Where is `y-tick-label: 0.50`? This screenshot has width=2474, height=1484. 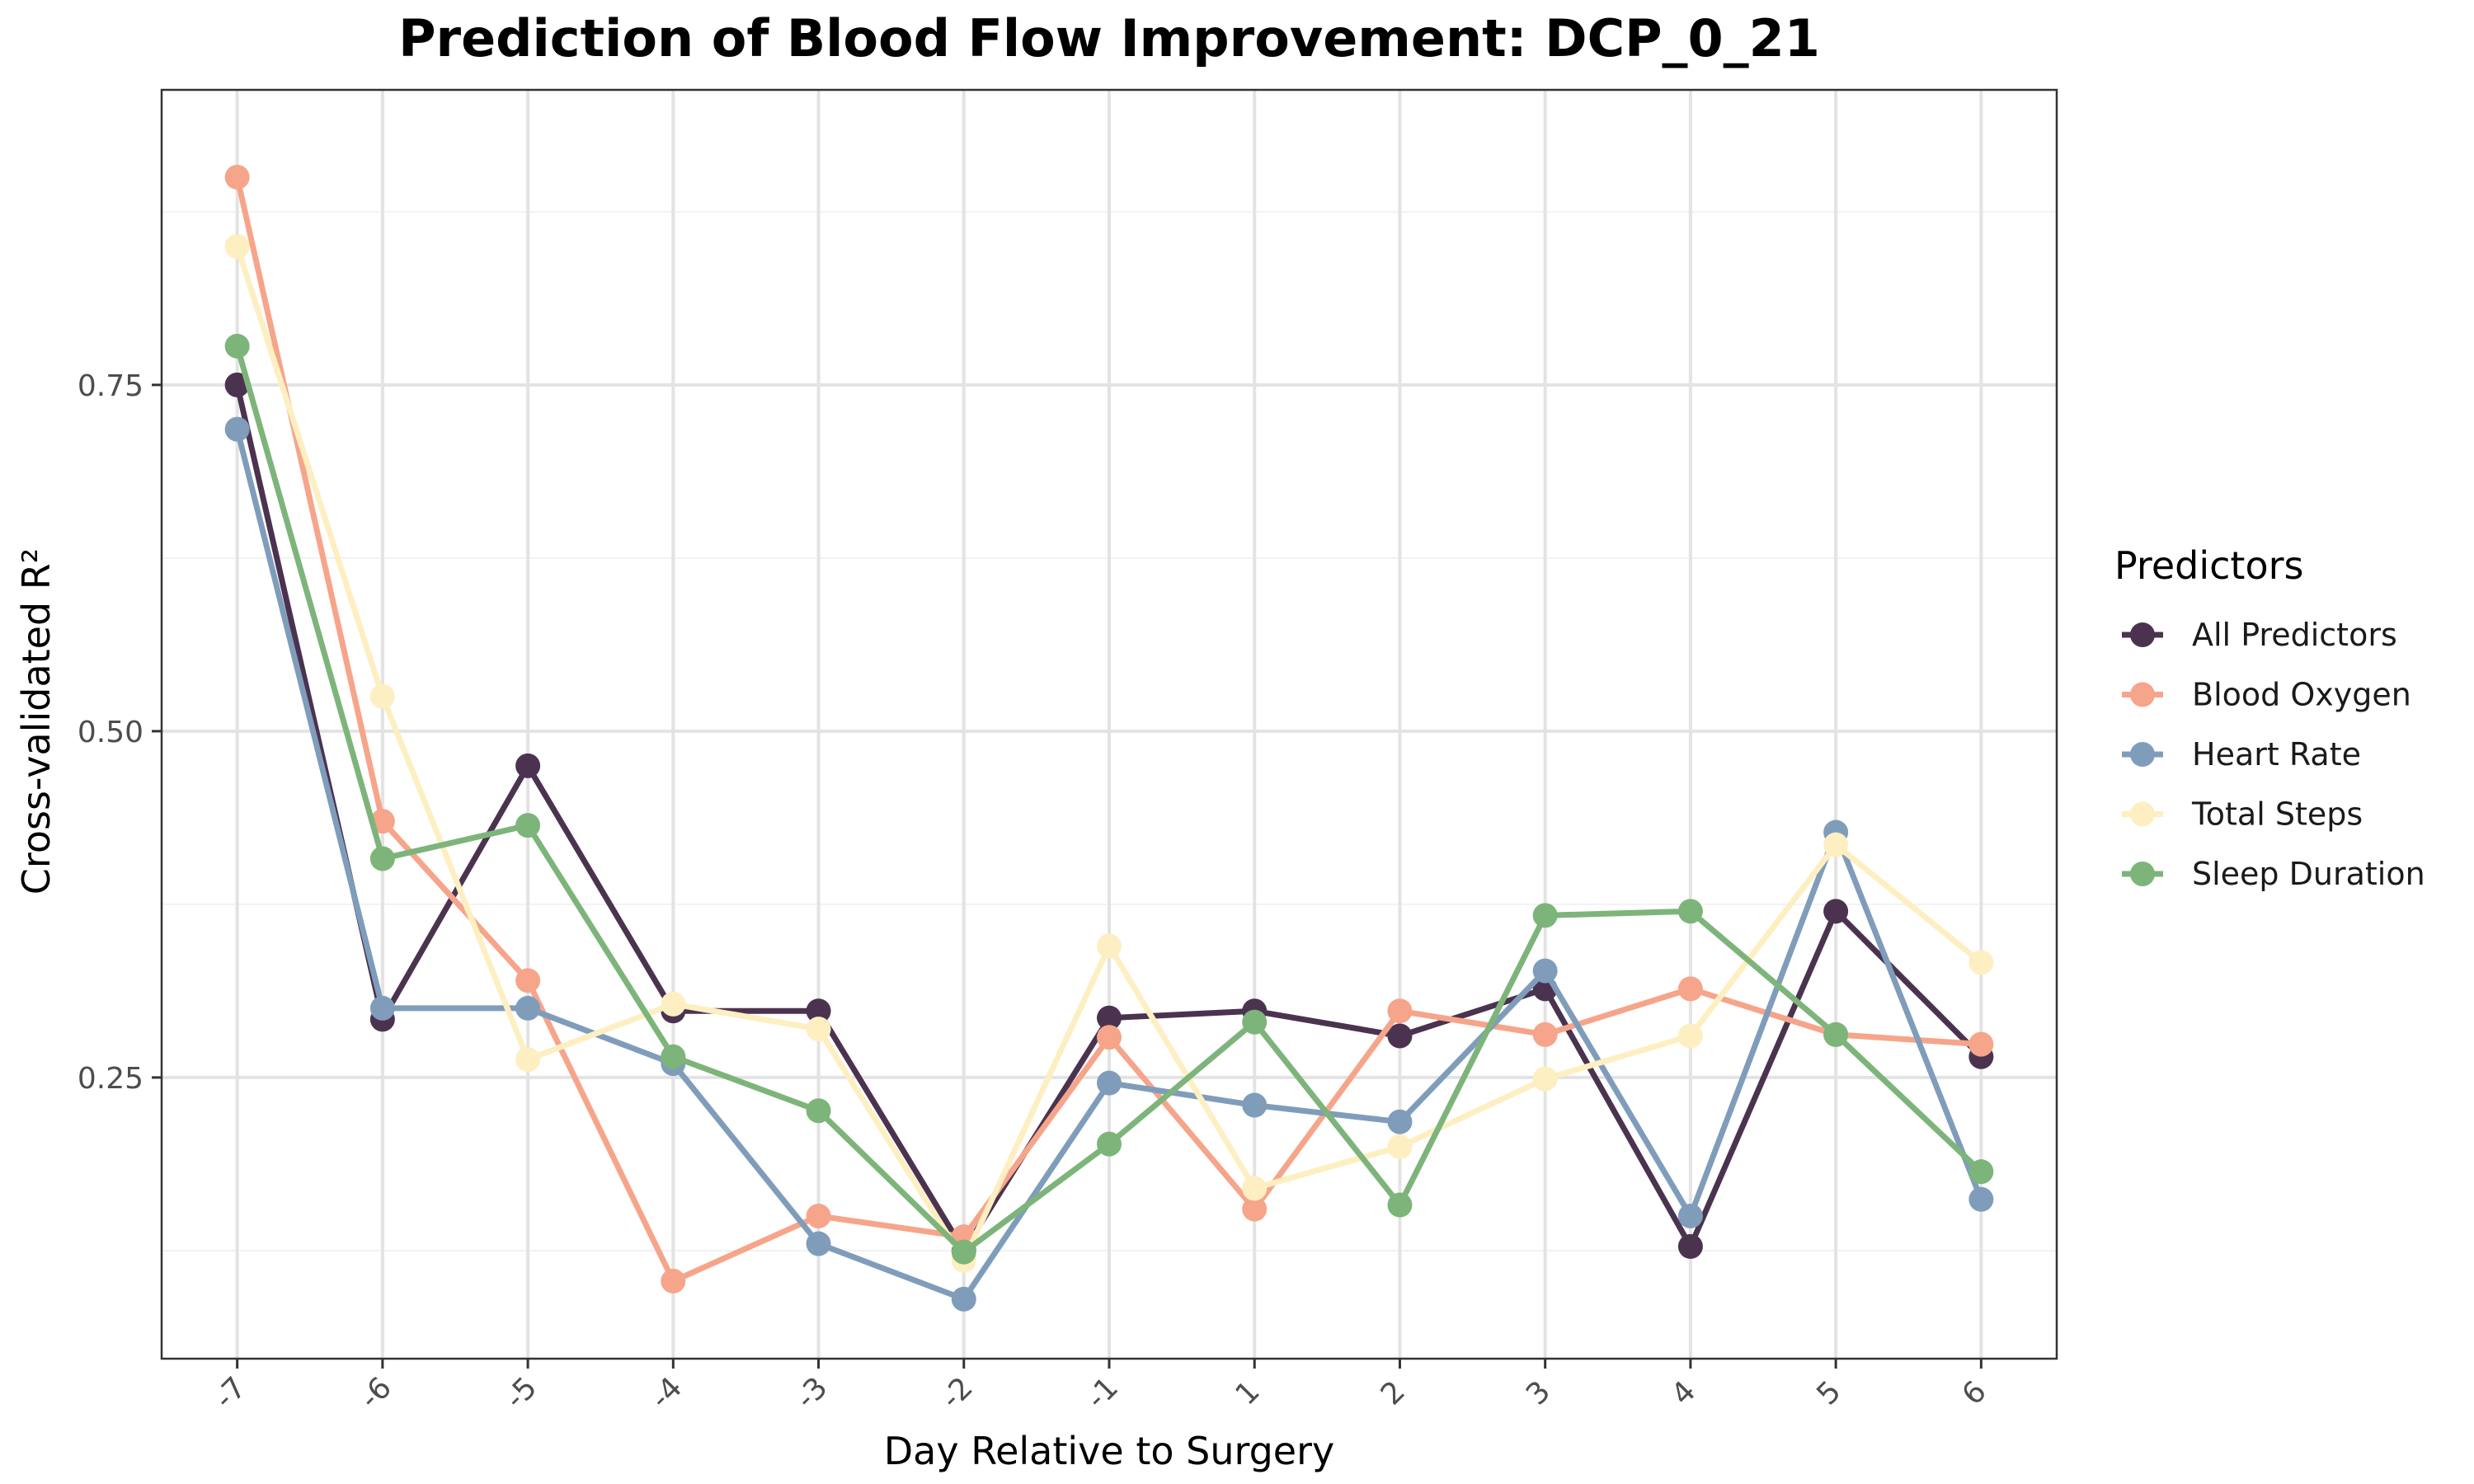 y-tick-label: 0.50 is located at coordinates (110, 732).